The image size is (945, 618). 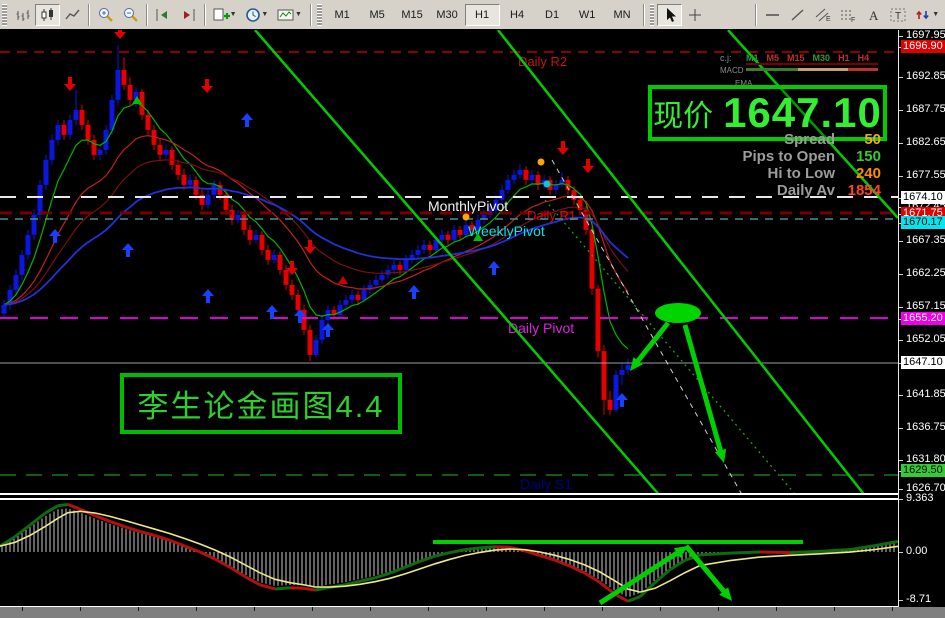 I want to click on chart-shift-button, so click(x=188, y=14).